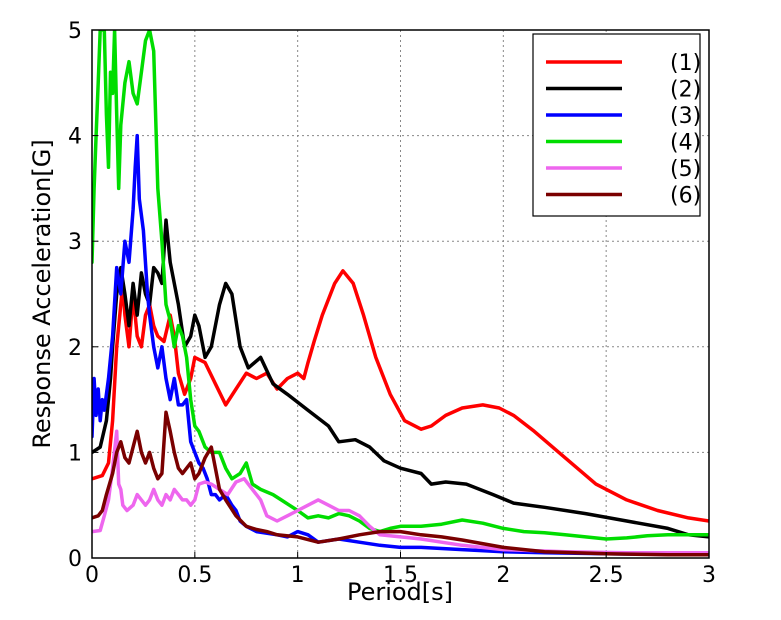  Describe the element at coordinates (685, 169) in the screenshot. I see `legend-label-5: (5)` at that location.